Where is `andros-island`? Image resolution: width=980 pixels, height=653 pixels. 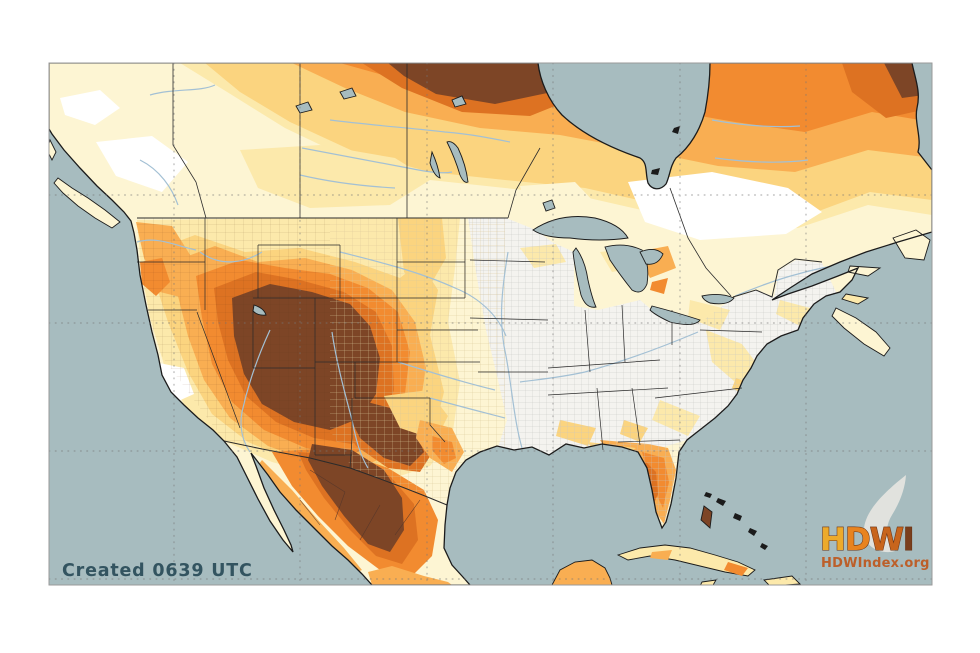
andros-island is located at coordinates (706, 517).